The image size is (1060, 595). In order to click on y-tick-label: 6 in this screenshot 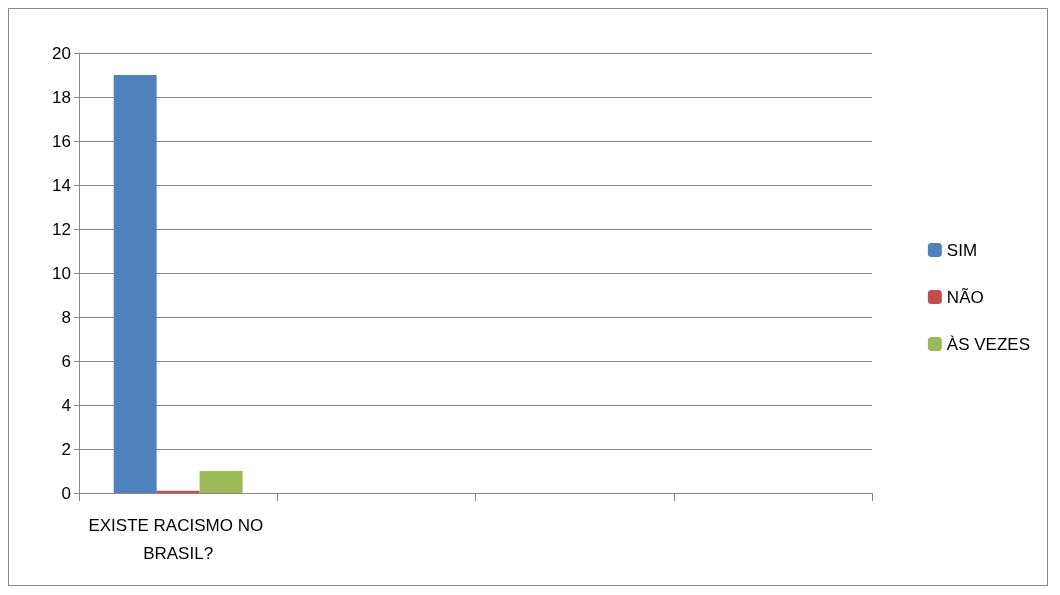, I will do `click(66, 361)`.